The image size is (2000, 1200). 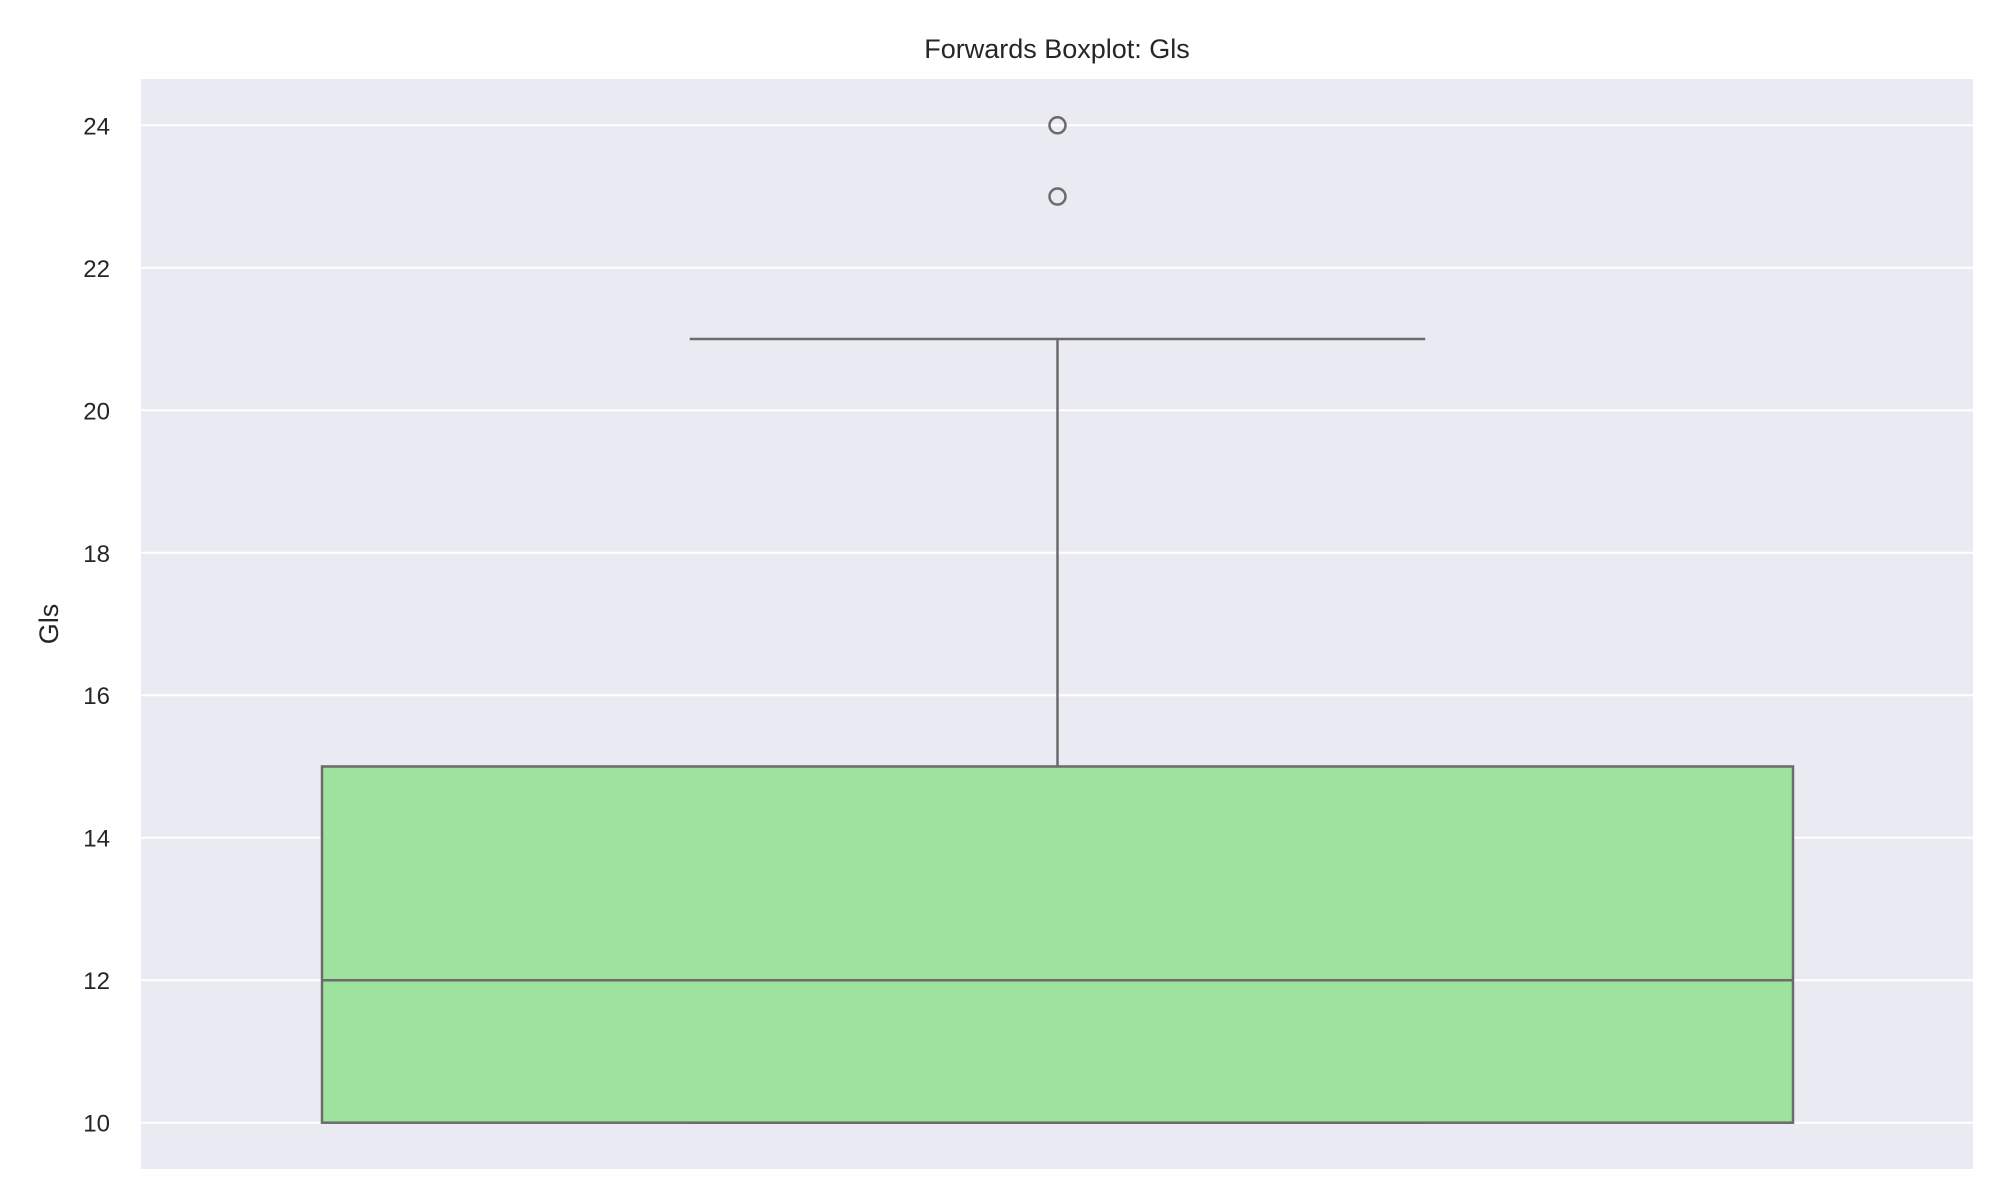 I want to click on y-tick-label-10: 10, so click(x=96, y=1124).